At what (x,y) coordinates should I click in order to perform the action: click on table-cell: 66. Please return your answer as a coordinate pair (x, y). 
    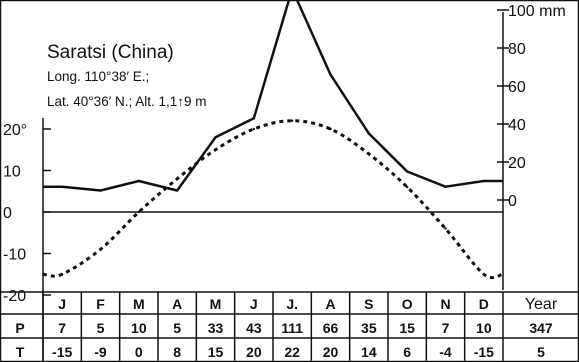
    Looking at the image, I should click on (331, 328).